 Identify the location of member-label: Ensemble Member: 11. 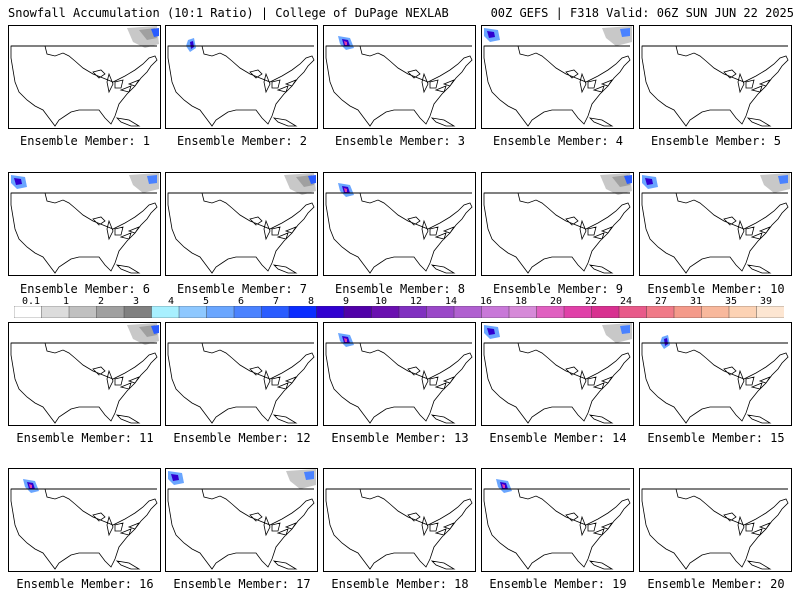
(85, 438).